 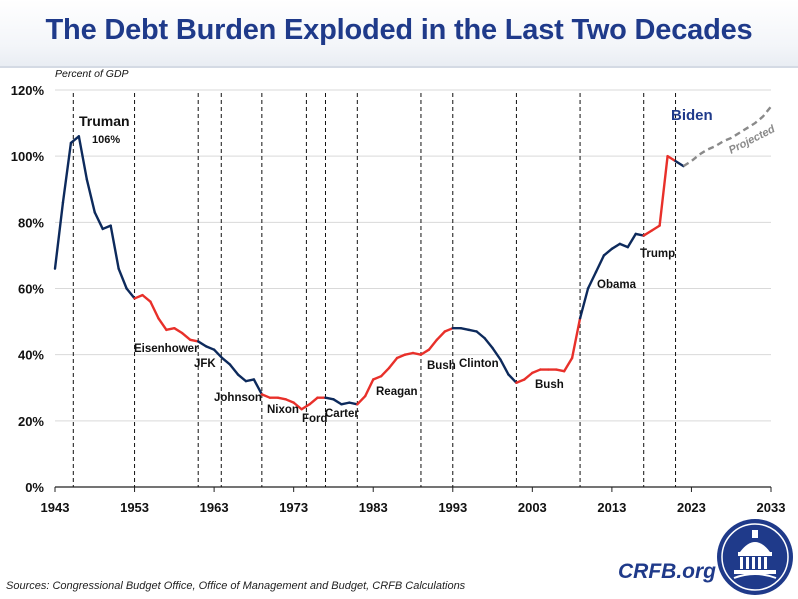 What do you see at coordinates (315, 419) in the screenshot?
I see `president-label: Ford` at bounding box center [315, 419].